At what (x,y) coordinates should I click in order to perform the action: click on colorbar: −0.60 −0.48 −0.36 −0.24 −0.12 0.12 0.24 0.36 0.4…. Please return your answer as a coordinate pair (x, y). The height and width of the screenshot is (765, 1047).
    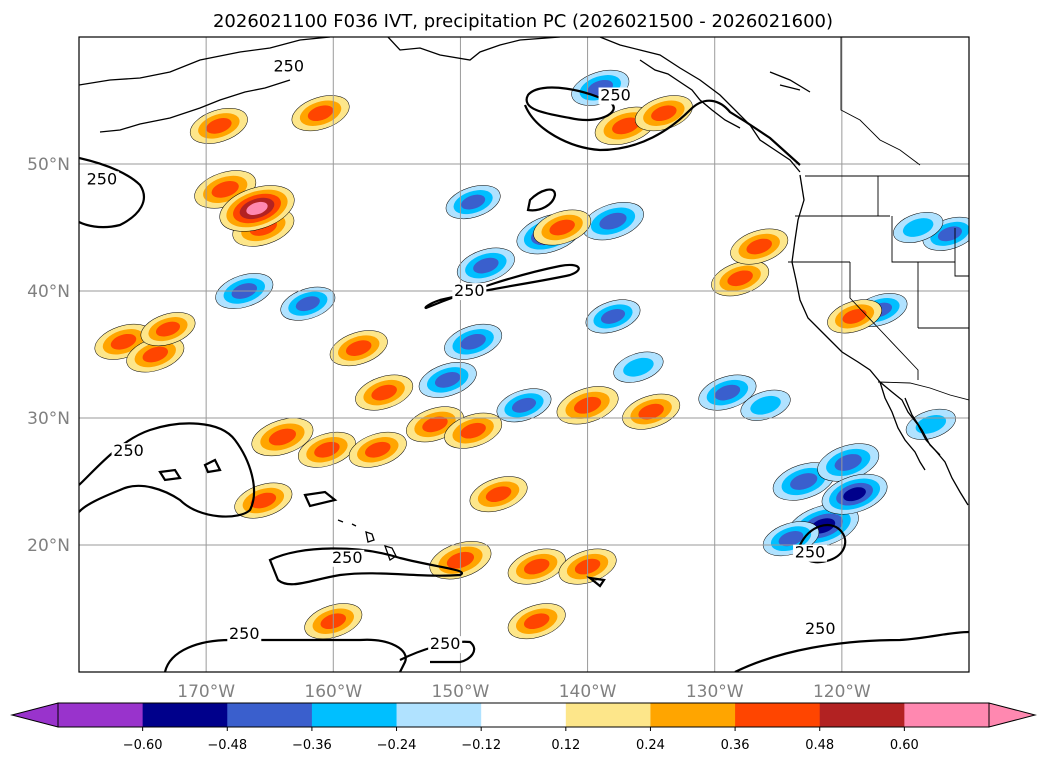
    Looking at the image, I should click on (523, 727).